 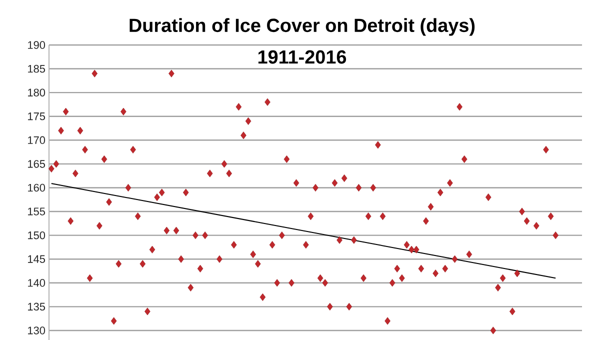 What do you see at coordinates (37, 44) in the screenshot?
I see `y-tick-label: 190` at bounding box center [37, 44].